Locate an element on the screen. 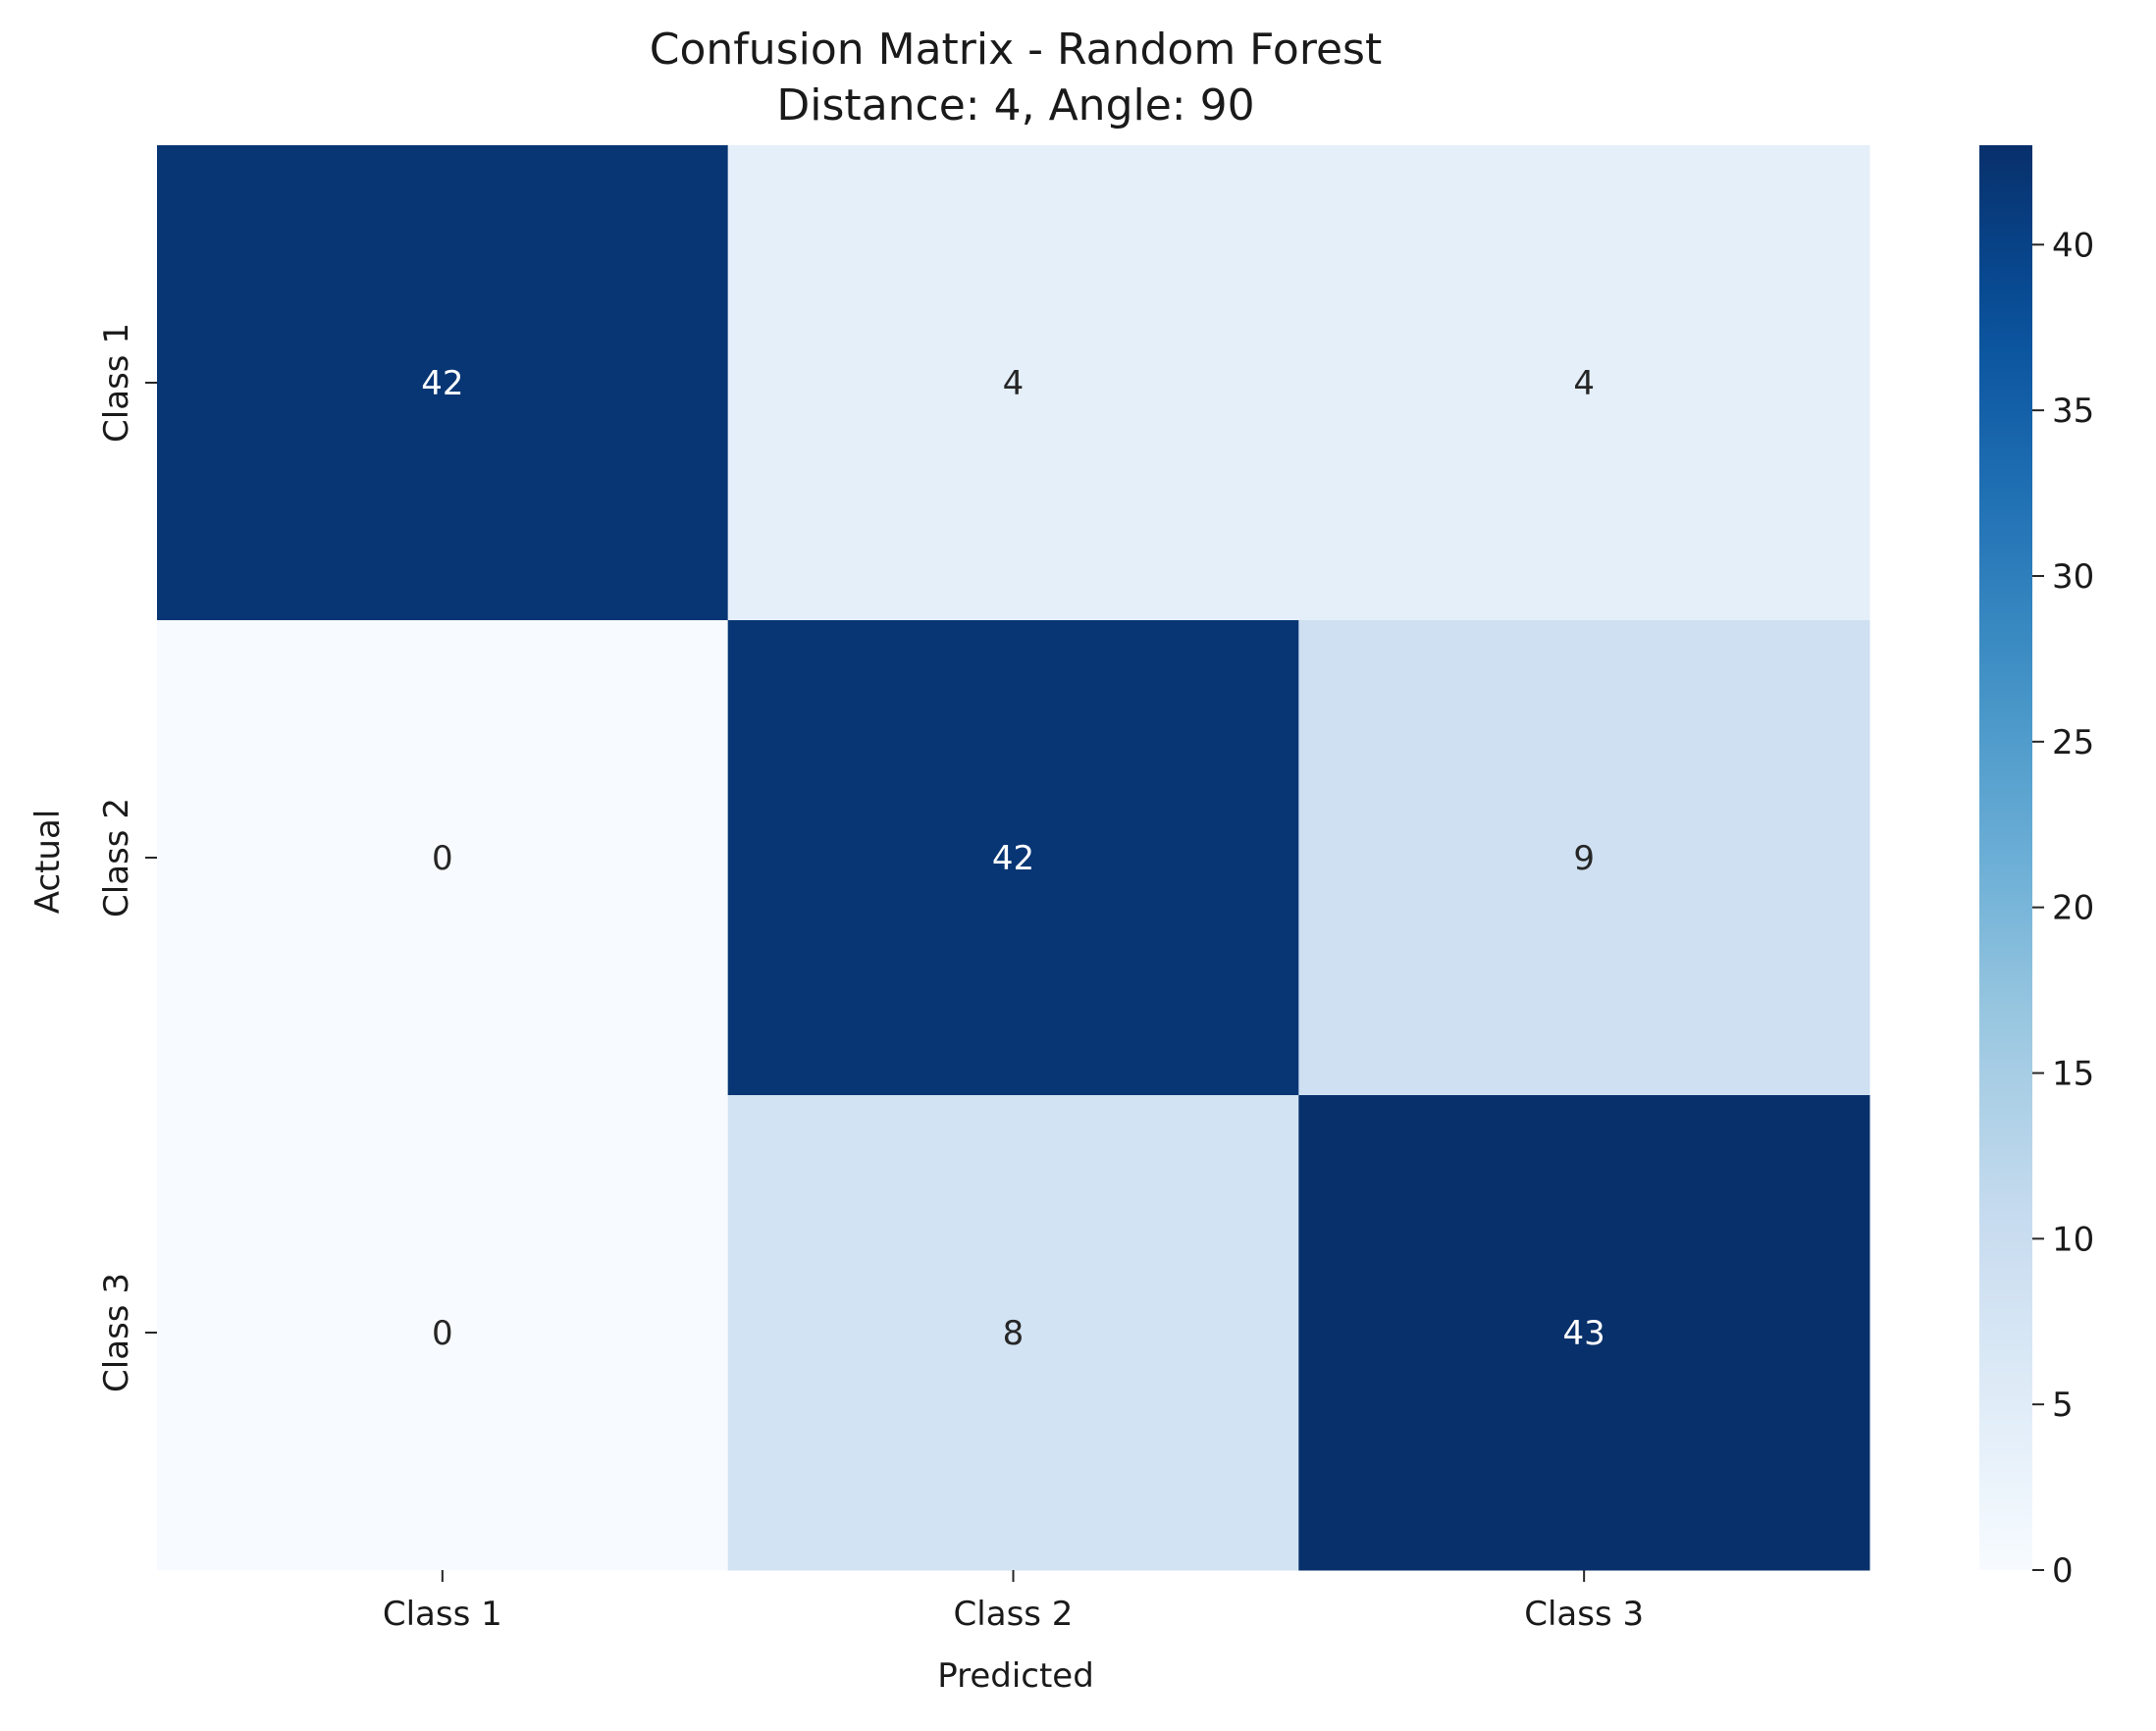  colorbar-tick-label: 35 is located at coordinates (2073, 411).